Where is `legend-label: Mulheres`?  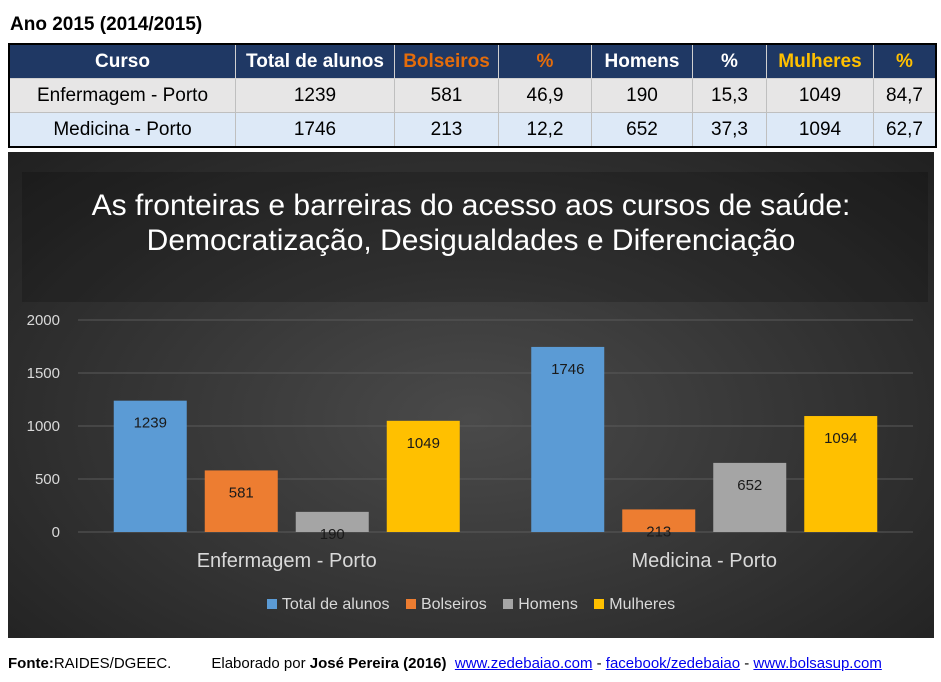
legend-label: Mulheres is located at coordinates (642, 604).